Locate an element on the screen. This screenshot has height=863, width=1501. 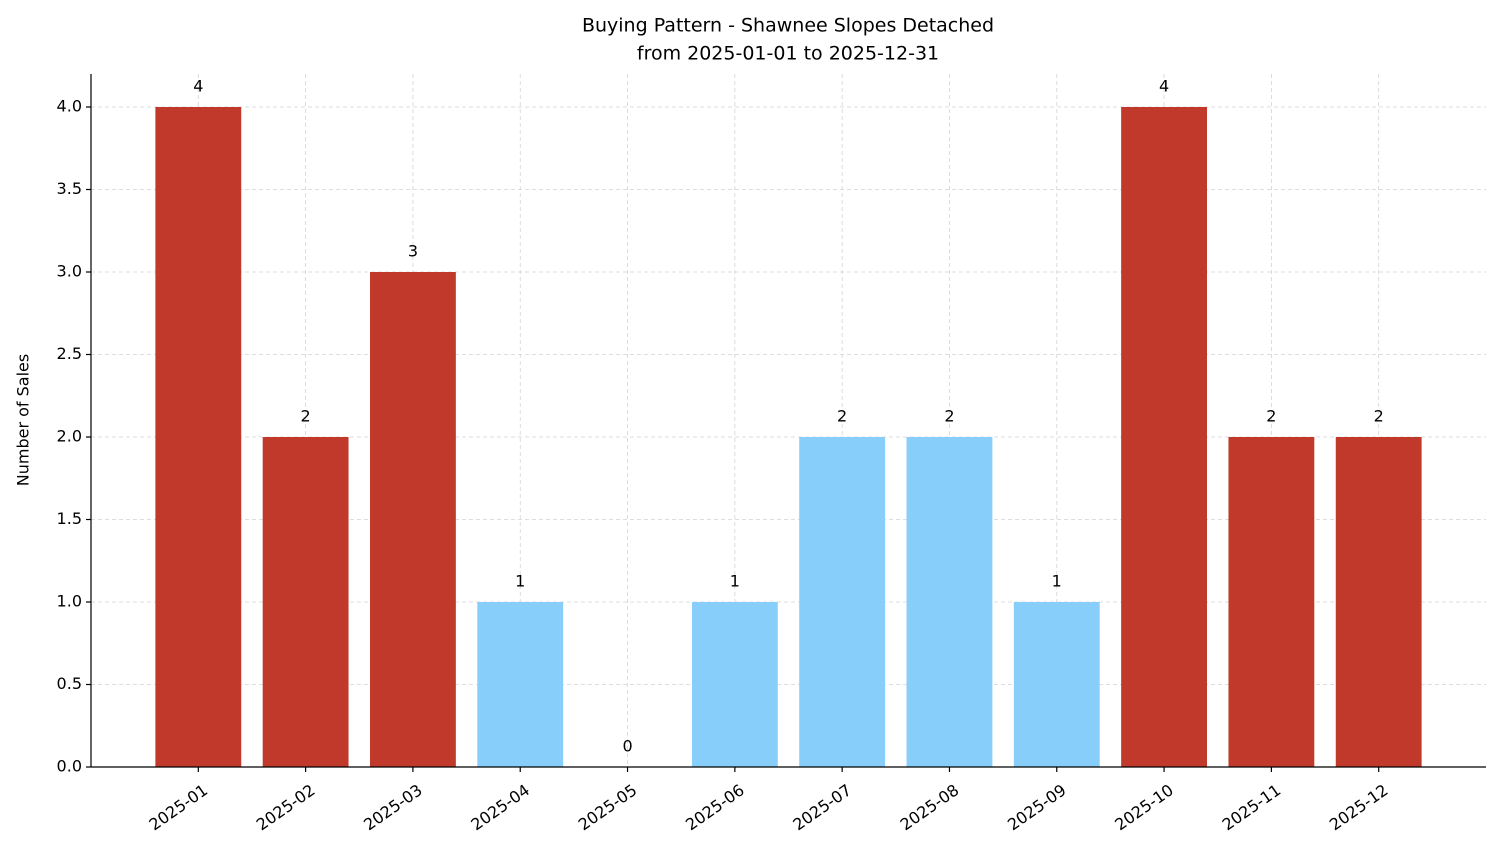
x-tick-label: 2025-03 is located at coordinates (393, 807).